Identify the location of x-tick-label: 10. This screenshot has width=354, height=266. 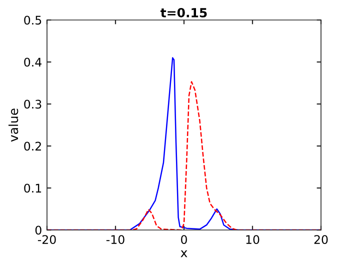
(253, 239).